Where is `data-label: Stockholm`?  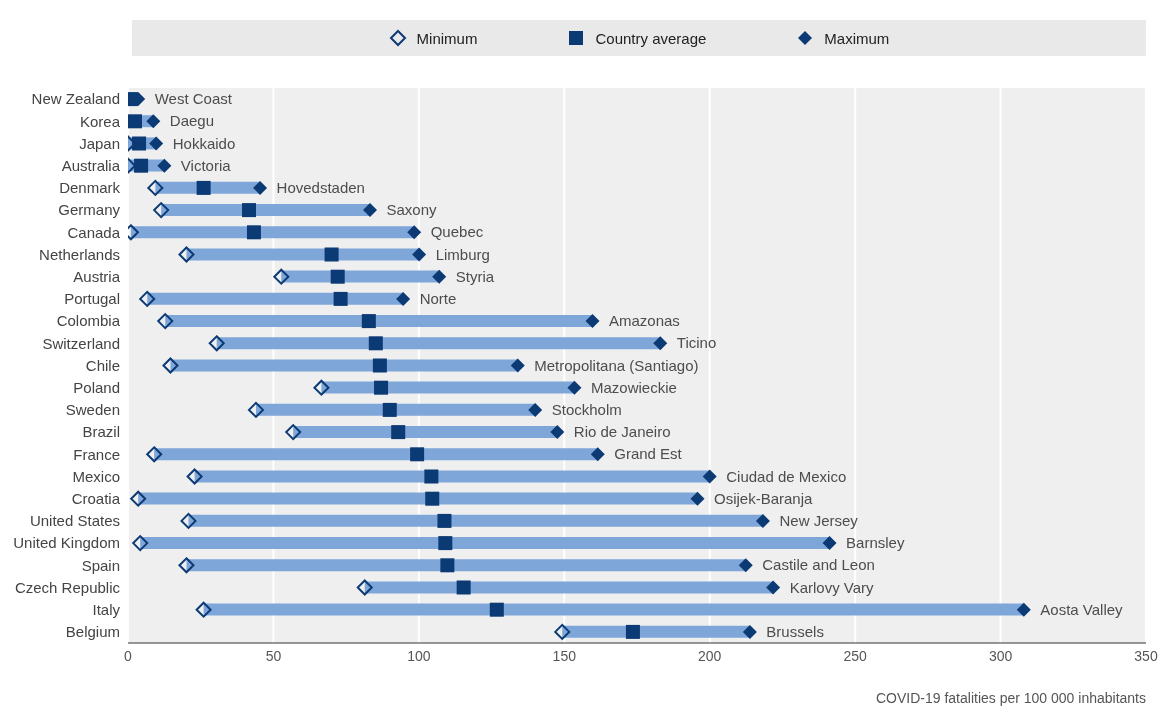 data-label: Stockholm is located at coordinates (586, 409).